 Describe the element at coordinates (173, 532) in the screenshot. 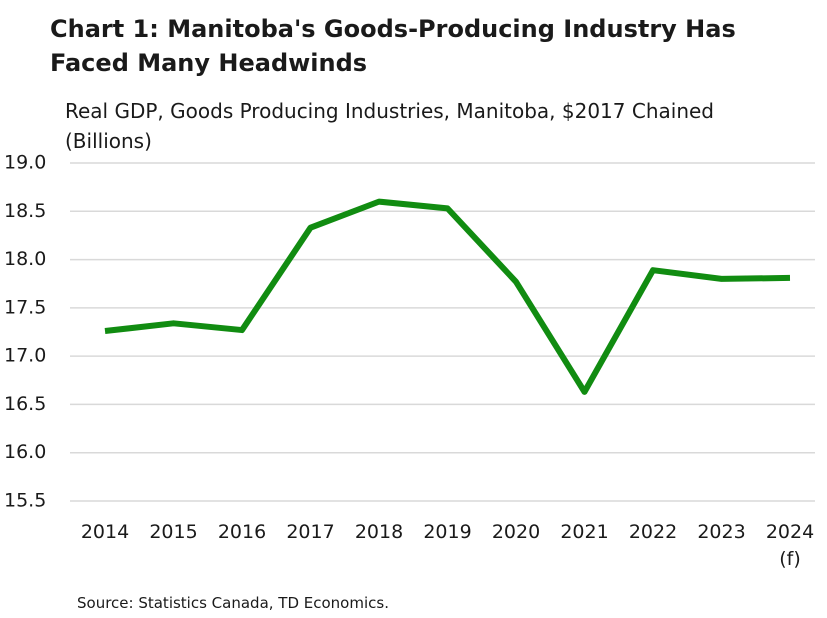

I see `x-tick-label: 2015` at that location.